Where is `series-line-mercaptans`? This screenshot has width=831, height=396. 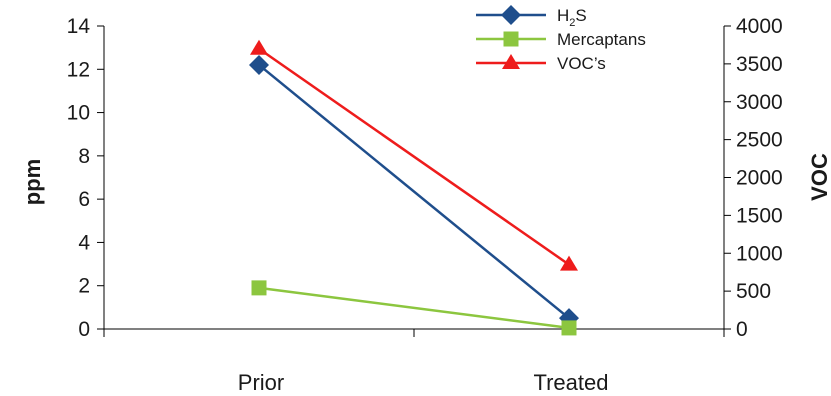 series-line-mercaptans is located at coordinates (414, 308).